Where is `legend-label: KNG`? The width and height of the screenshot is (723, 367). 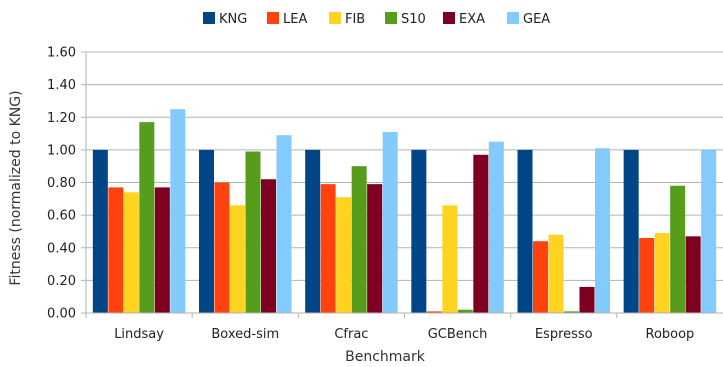 legend-label: KNG is located at coordinates (233, 19).